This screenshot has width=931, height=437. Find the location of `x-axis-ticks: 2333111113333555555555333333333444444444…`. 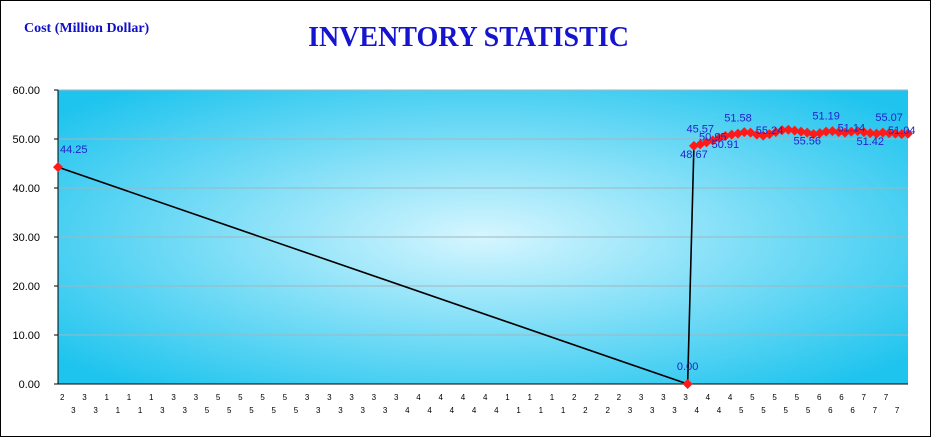

x-axis-ticks: 2333111113333555555555333333333444444444… is located at coordinates (480, 404).